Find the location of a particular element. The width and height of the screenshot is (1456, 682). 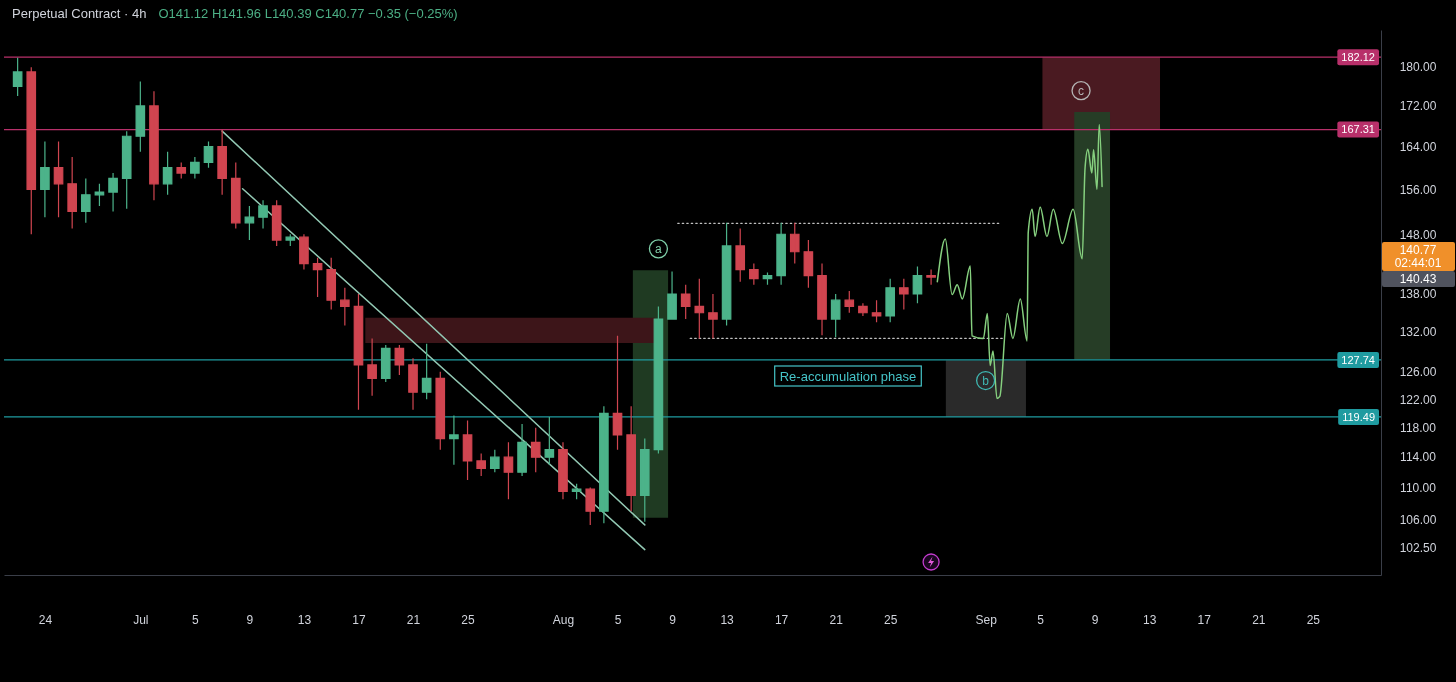

annotation: c is located at coordinates (1081, 90).